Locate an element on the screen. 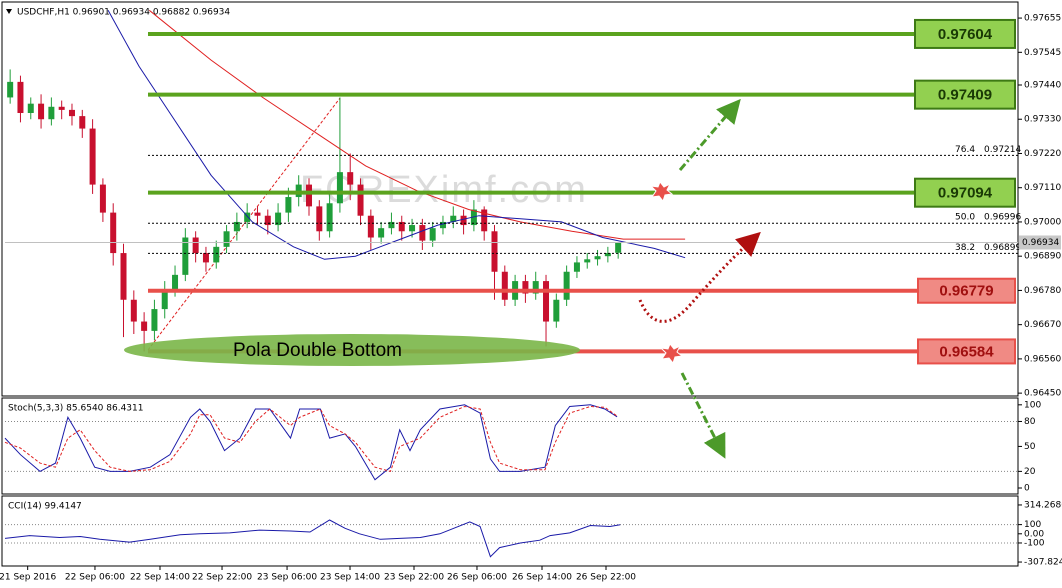 Image resolution: width=1062 pixels, height=588 pixels. x-tick-label: 22 Sep 06:00 is located at coordinates (95, 578).